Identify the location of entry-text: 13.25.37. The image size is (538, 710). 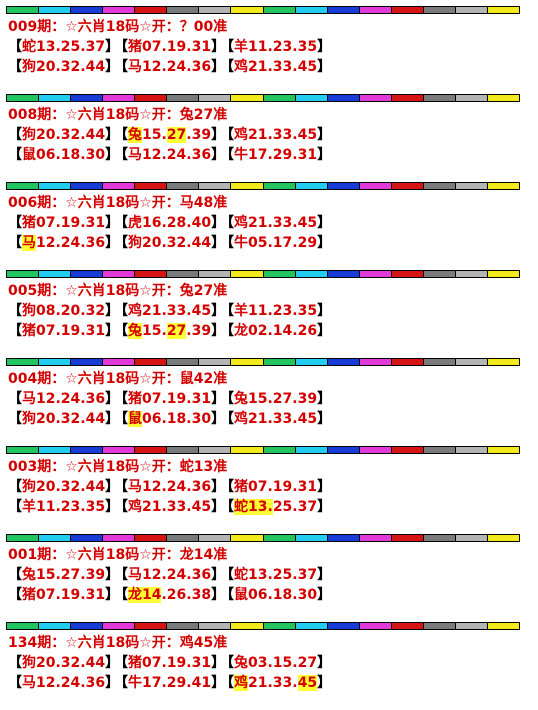
(283, 575).